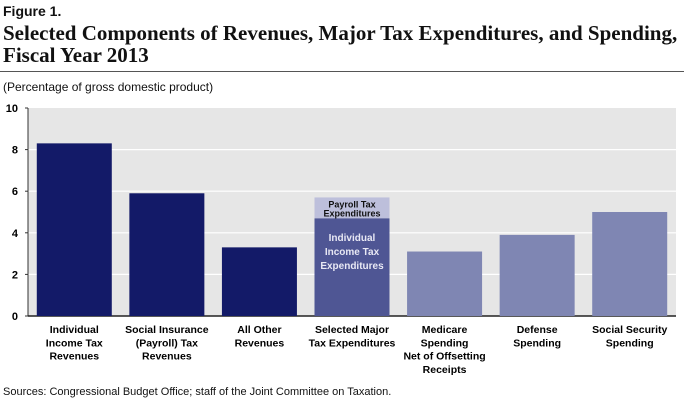 This screenshot has width=684, height=409. Describe the element at coordinates (15, 151) in the screenshot. I see `y-tick-label: 8` at that location.